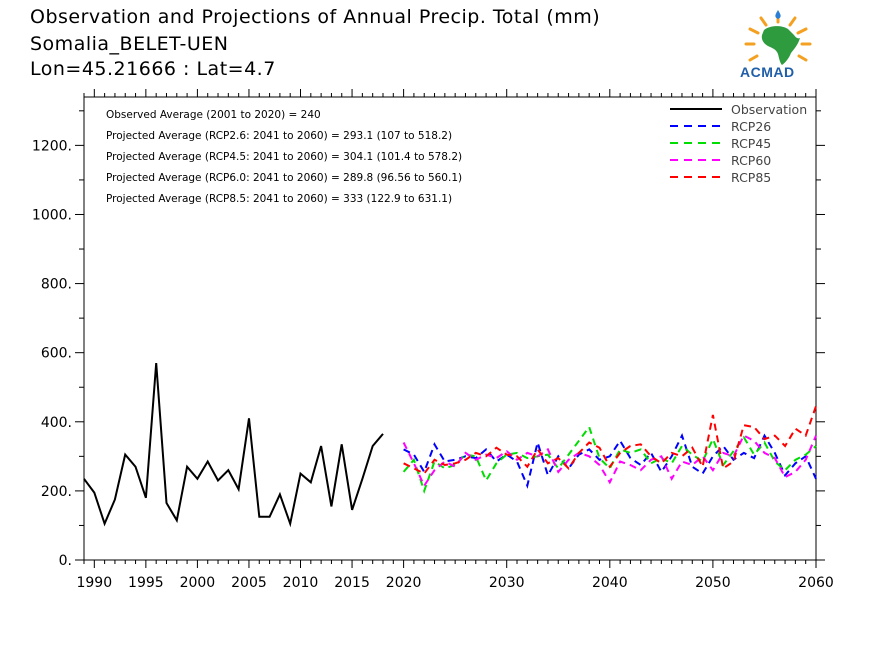  What do you see at coordinates (816, 583) in the screenshot?
I see `x-tick-label: 2060` at bounding box center [816, 583].